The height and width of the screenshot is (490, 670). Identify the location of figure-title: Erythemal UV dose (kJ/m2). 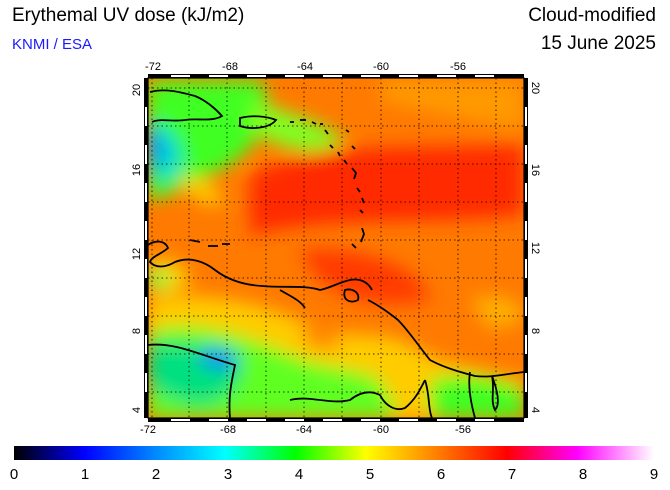
(128, 15).